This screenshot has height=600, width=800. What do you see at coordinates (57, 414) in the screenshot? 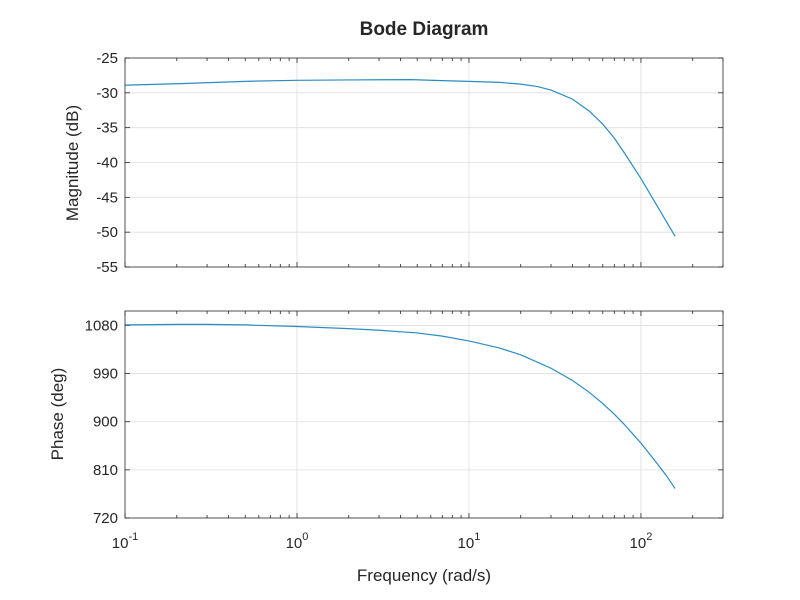
I see `phase-axis-label: Phase (deg)` at bounding box center [57, 414].